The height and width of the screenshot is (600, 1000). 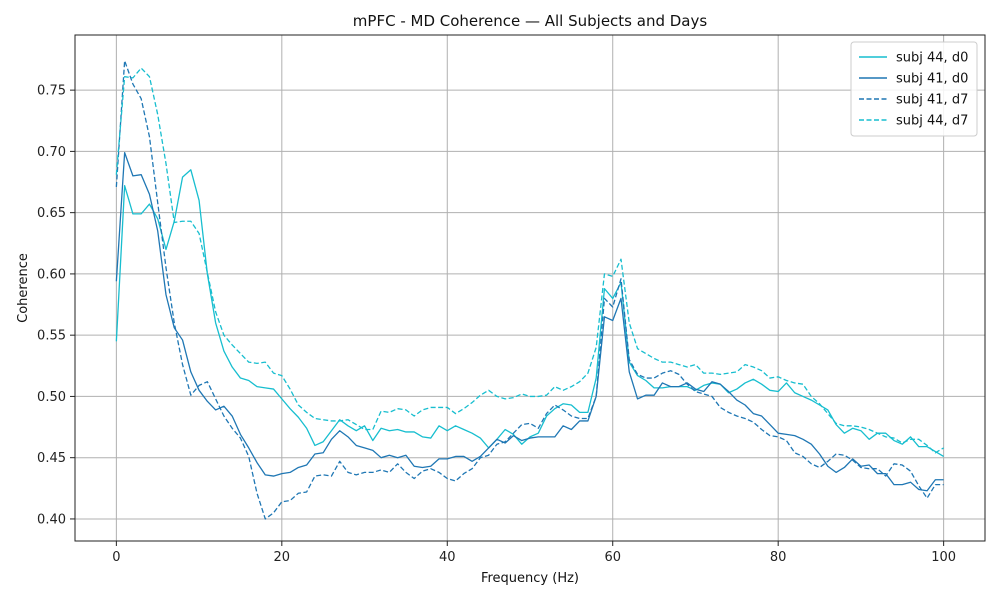 What do you see at coordinates (778, 557) in the screenshot?
I see `x-tick-label: 80` at bounding box center [778, 557].